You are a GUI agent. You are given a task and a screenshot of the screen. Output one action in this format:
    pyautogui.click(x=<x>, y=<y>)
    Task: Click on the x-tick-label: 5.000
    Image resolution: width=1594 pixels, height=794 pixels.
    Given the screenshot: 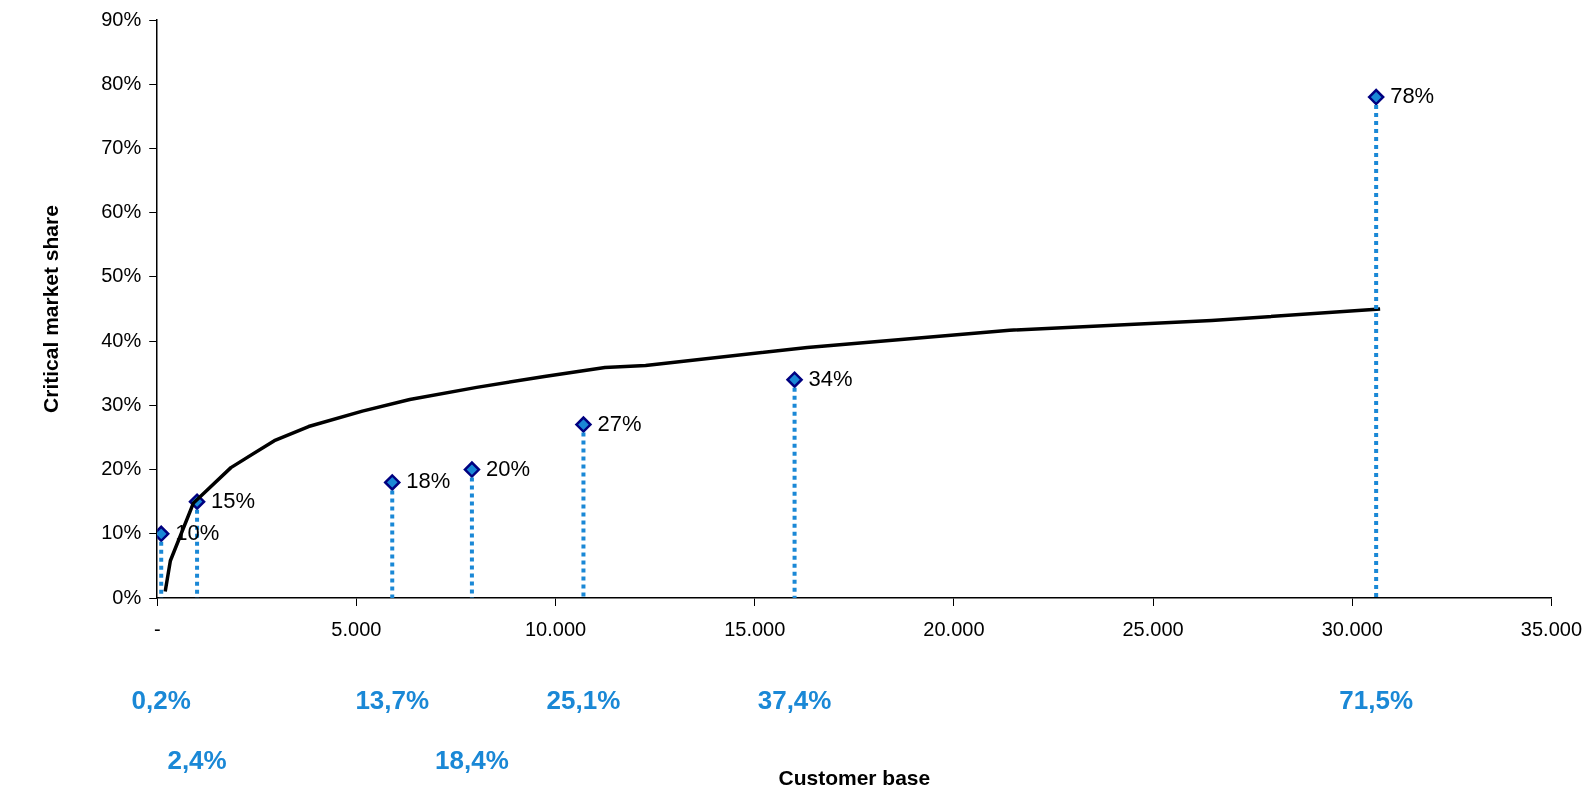 What is the action you would take?
    pyautogui.click(x=356, y=628)
    